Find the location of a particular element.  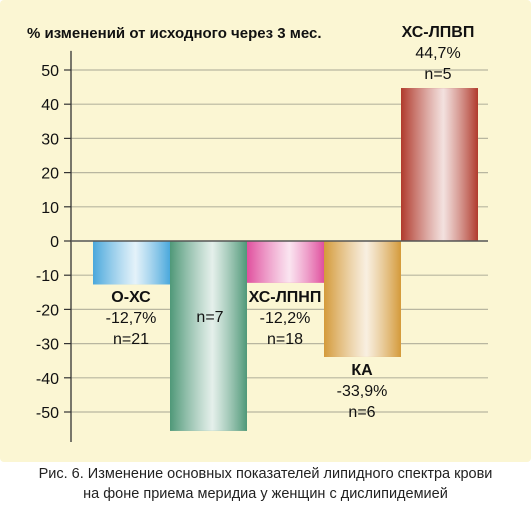

y-tick-label: -10 is located at coordinates (47, 276).